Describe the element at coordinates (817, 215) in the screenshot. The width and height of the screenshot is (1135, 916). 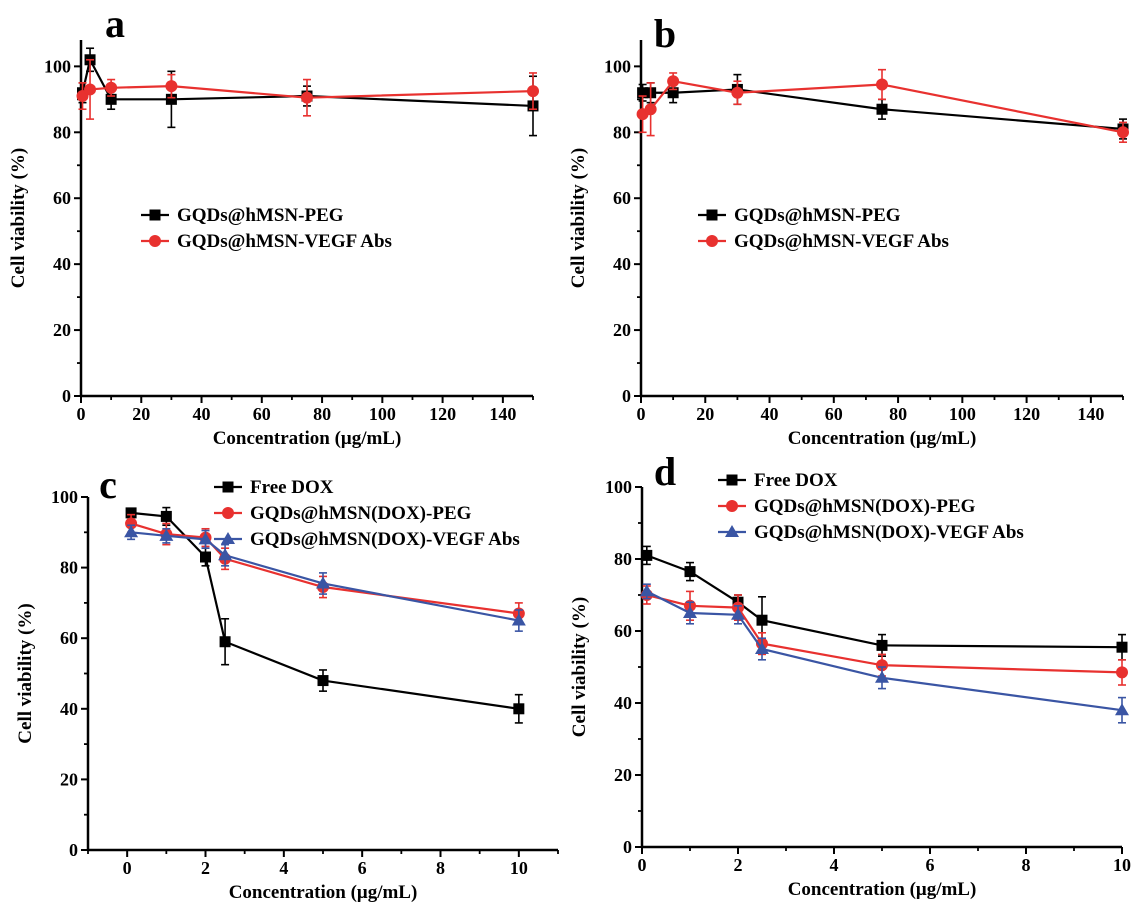
I see `legend-label: GQDs@hMSN-PEG` at that location.